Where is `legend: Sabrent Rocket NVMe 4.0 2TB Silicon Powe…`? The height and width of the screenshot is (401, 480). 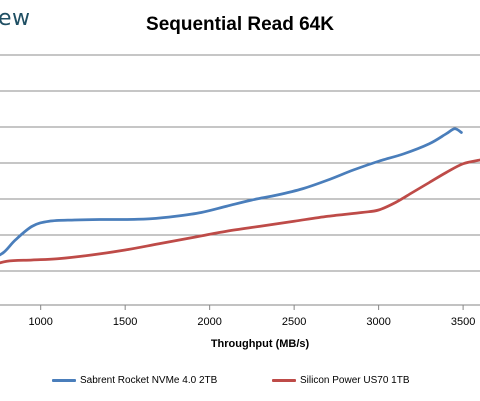 legend: Sabrent Rocket NVMe 4.0 2TB Silicon Powe… is located at coordinates (240, 380).